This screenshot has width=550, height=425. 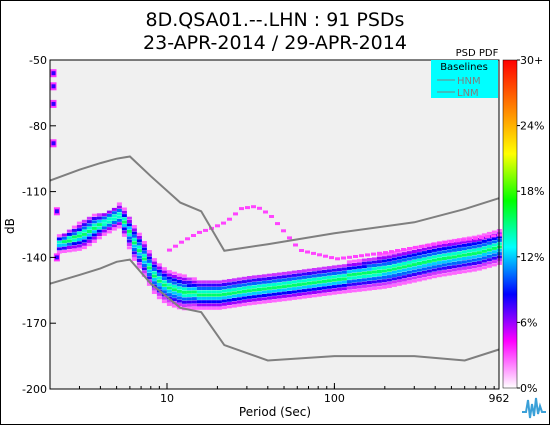 What do you see at coordinates (275, 43) in the screenshot?
I see `chart-title-line-2: 23-APR-2014 / 29-APR-2014` at bounding box center [275, 43].